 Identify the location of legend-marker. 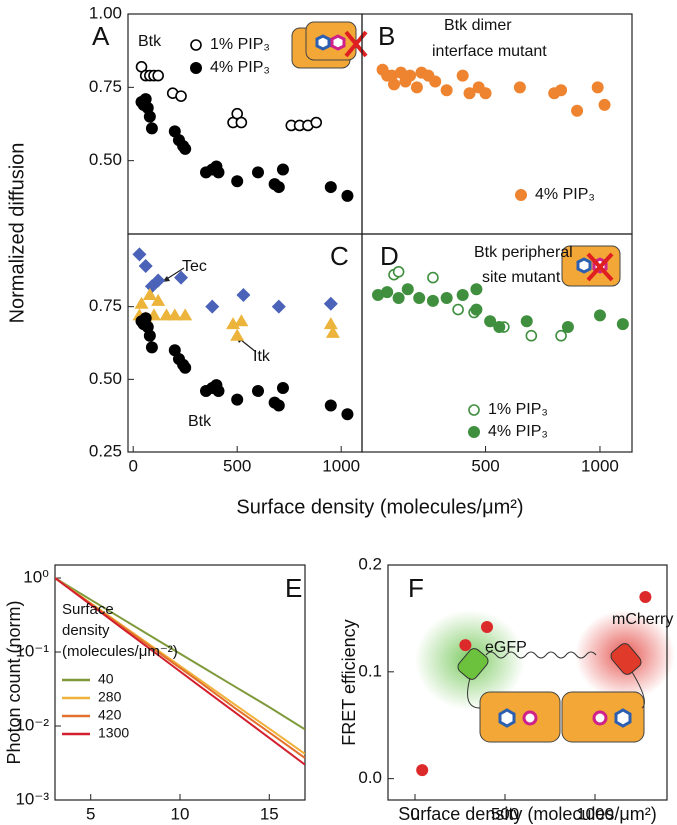
(196, 45).